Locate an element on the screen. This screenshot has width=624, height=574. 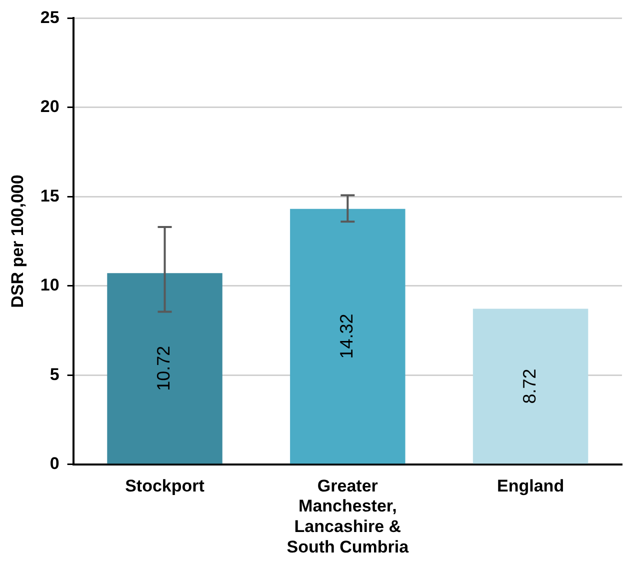
y-tick-label: 25 is located at coordinates (50, 17).